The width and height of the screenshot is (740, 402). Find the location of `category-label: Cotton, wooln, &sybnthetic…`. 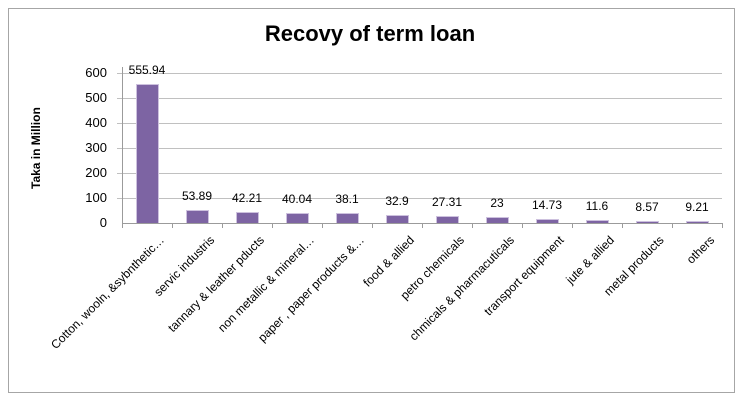

category-label: Cotton, wooln, &sybnthetic… is located at coordinates (107, 292).